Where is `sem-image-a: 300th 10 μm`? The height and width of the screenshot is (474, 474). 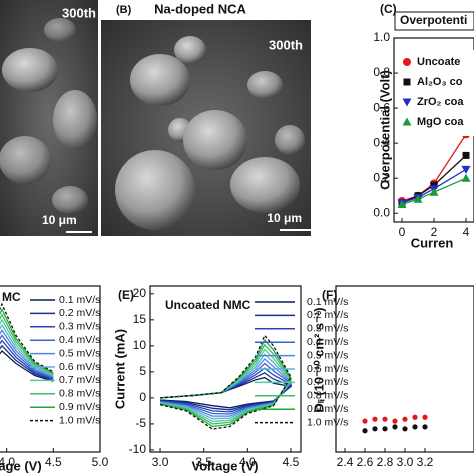 sem-image-a: 300th 10 μm is located at coordinates (49, 118).